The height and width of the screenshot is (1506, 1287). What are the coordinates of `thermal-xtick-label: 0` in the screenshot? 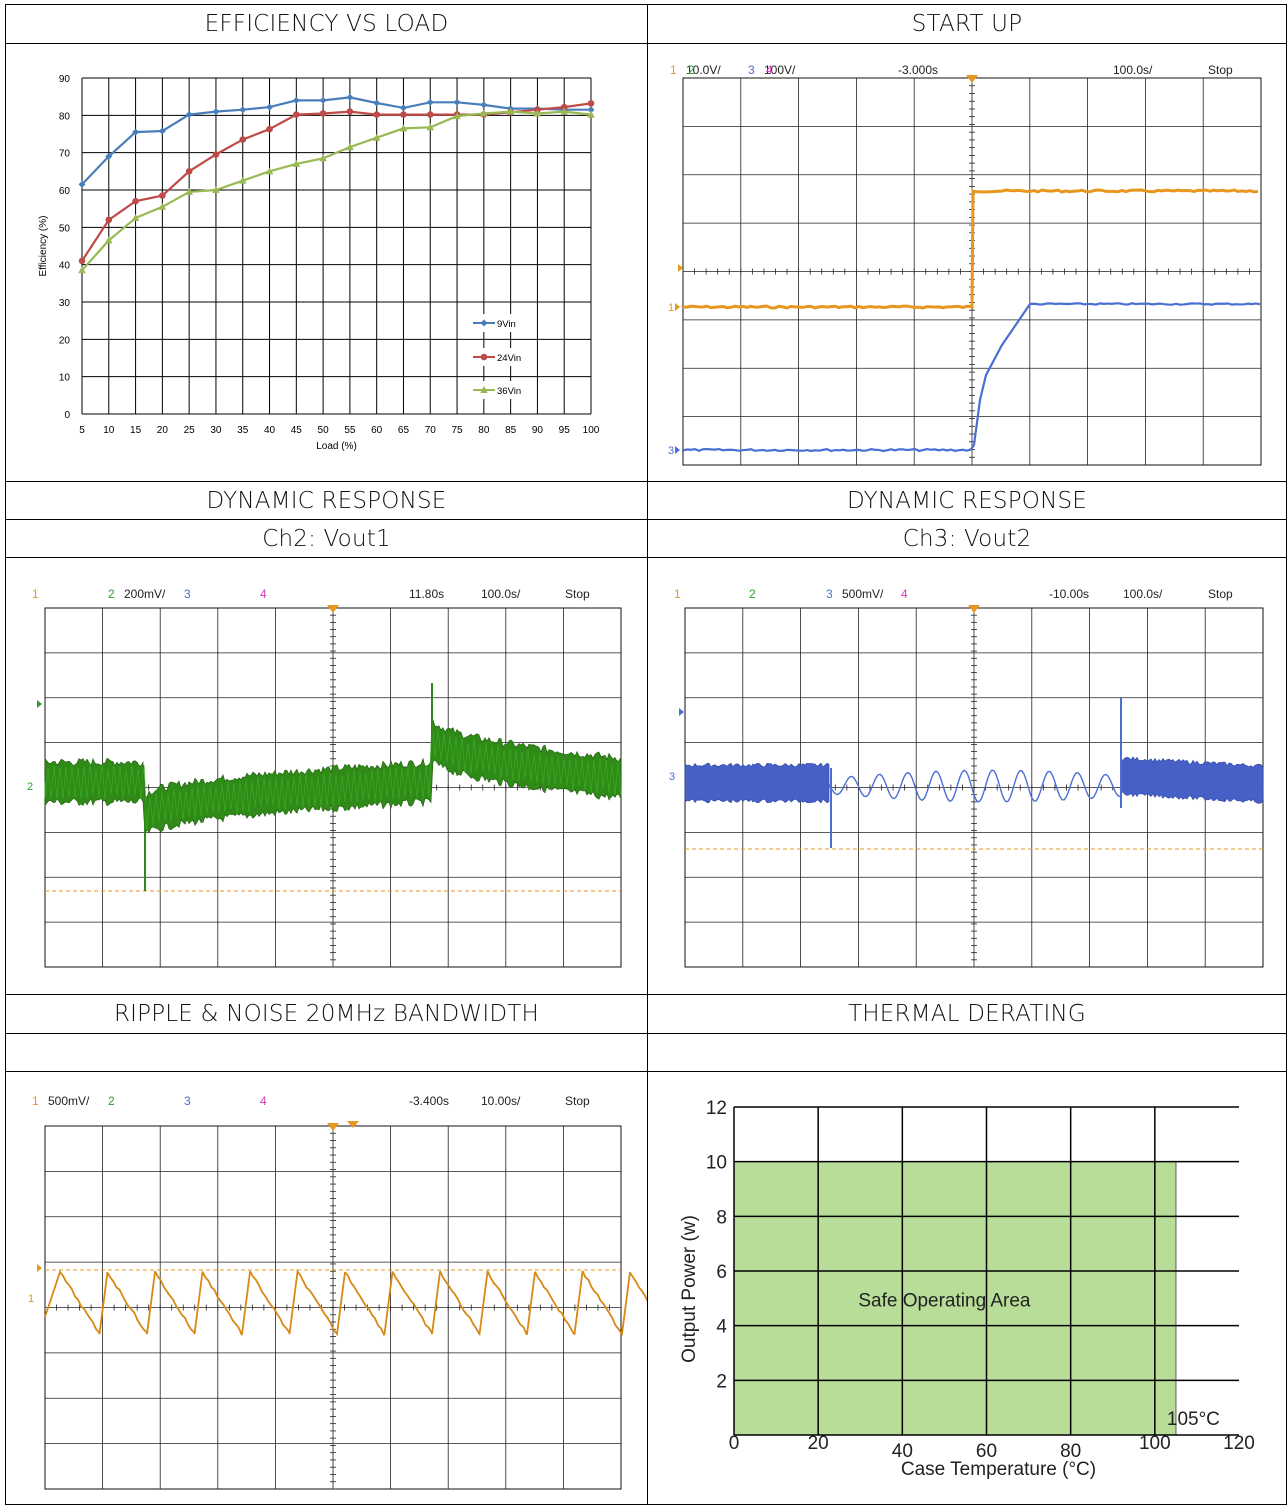 It's located at (734, 1443).